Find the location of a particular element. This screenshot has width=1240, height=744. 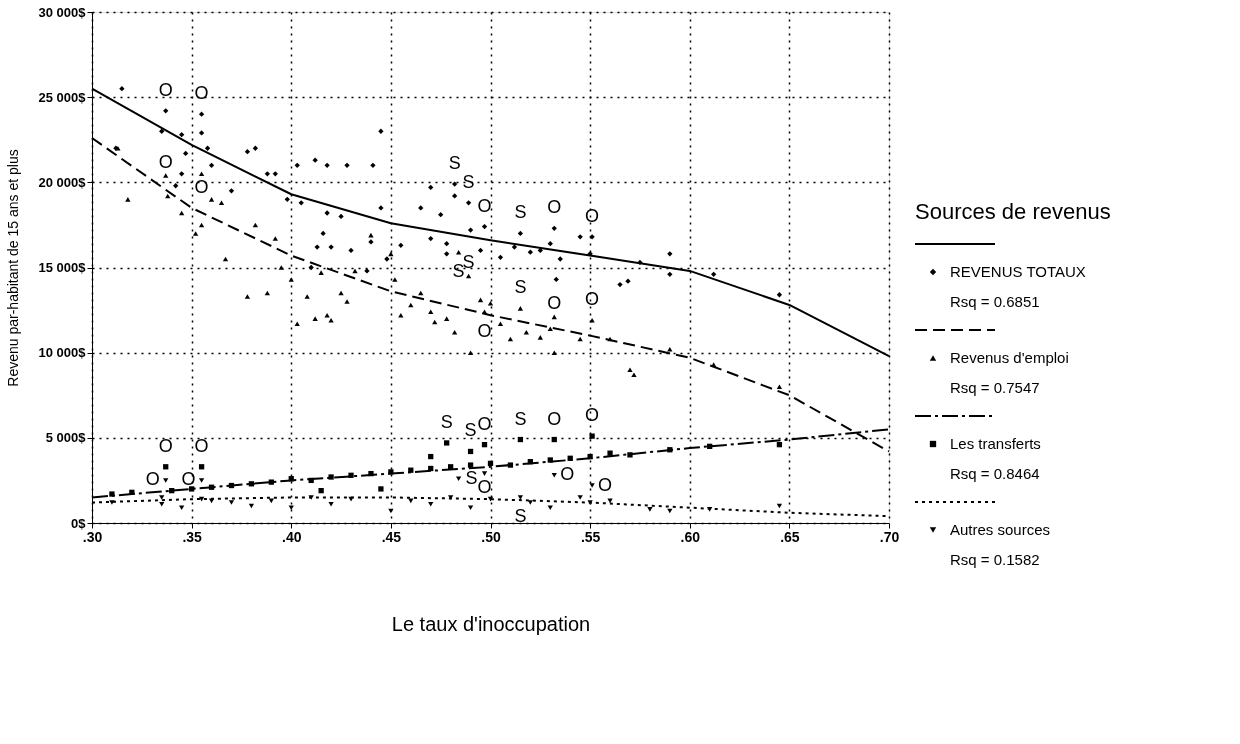

y-tick-label: 20 000$ is located at coordinates (62, 182).